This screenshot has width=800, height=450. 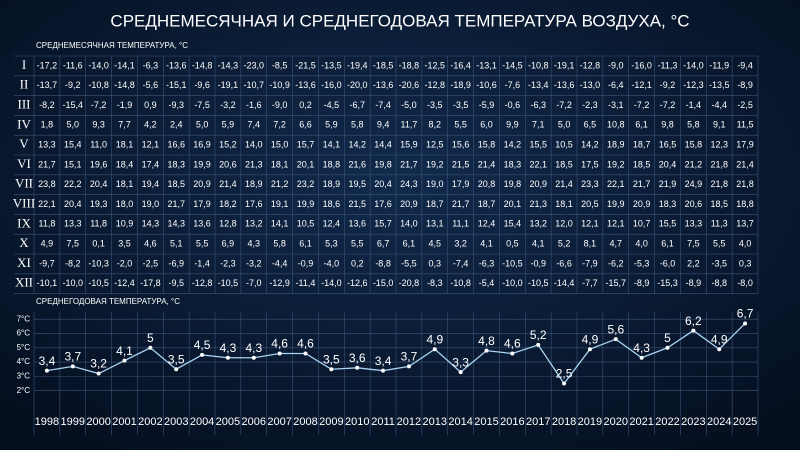 What do you see at coordinates (434, 339) in the screenshot?
I see `value-label: 4,9` at bounding box center [434, 339].